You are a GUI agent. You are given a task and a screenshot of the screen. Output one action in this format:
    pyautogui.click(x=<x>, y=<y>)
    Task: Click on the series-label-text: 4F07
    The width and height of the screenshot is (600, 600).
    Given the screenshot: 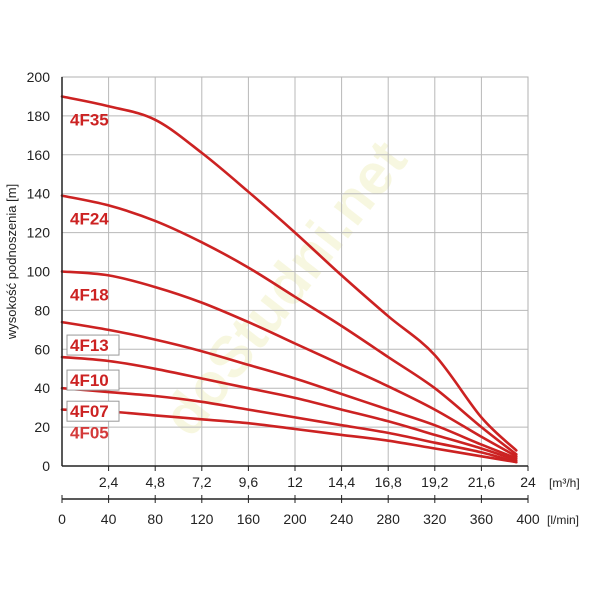 What is the action you would take?
    pyautogui.click(x=89, y=411)
    